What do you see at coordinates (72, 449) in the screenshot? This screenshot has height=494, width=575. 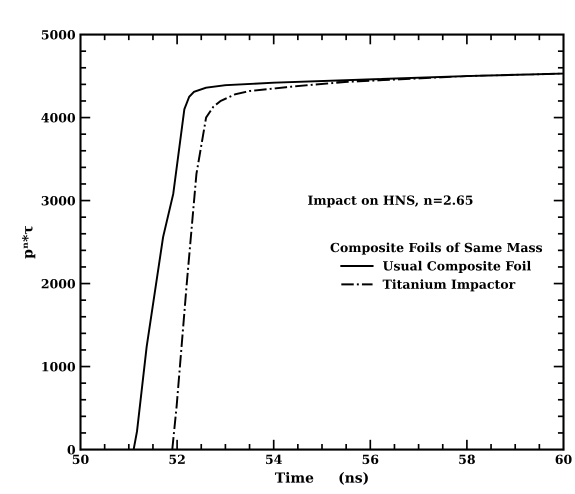 I see `y-tick-label: 0` at bounding box center [72, 449].